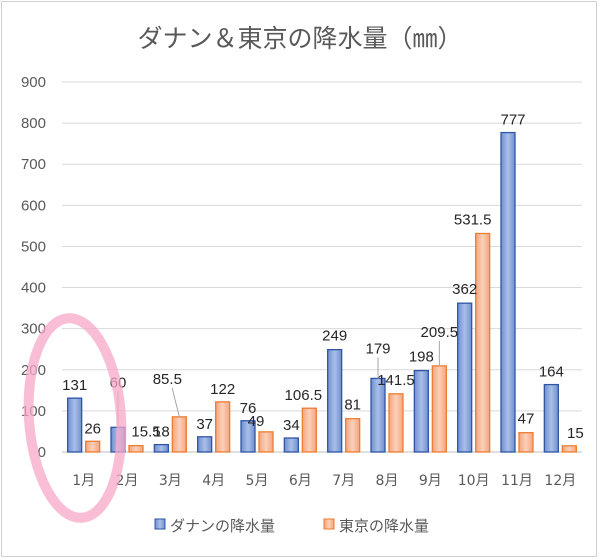 The height and width of the screenshot is (560, 600). Describe the element at coordinates (384, 526) in the screenshot. I see `legend-label-tokyo: 東京の降水量` at that location.